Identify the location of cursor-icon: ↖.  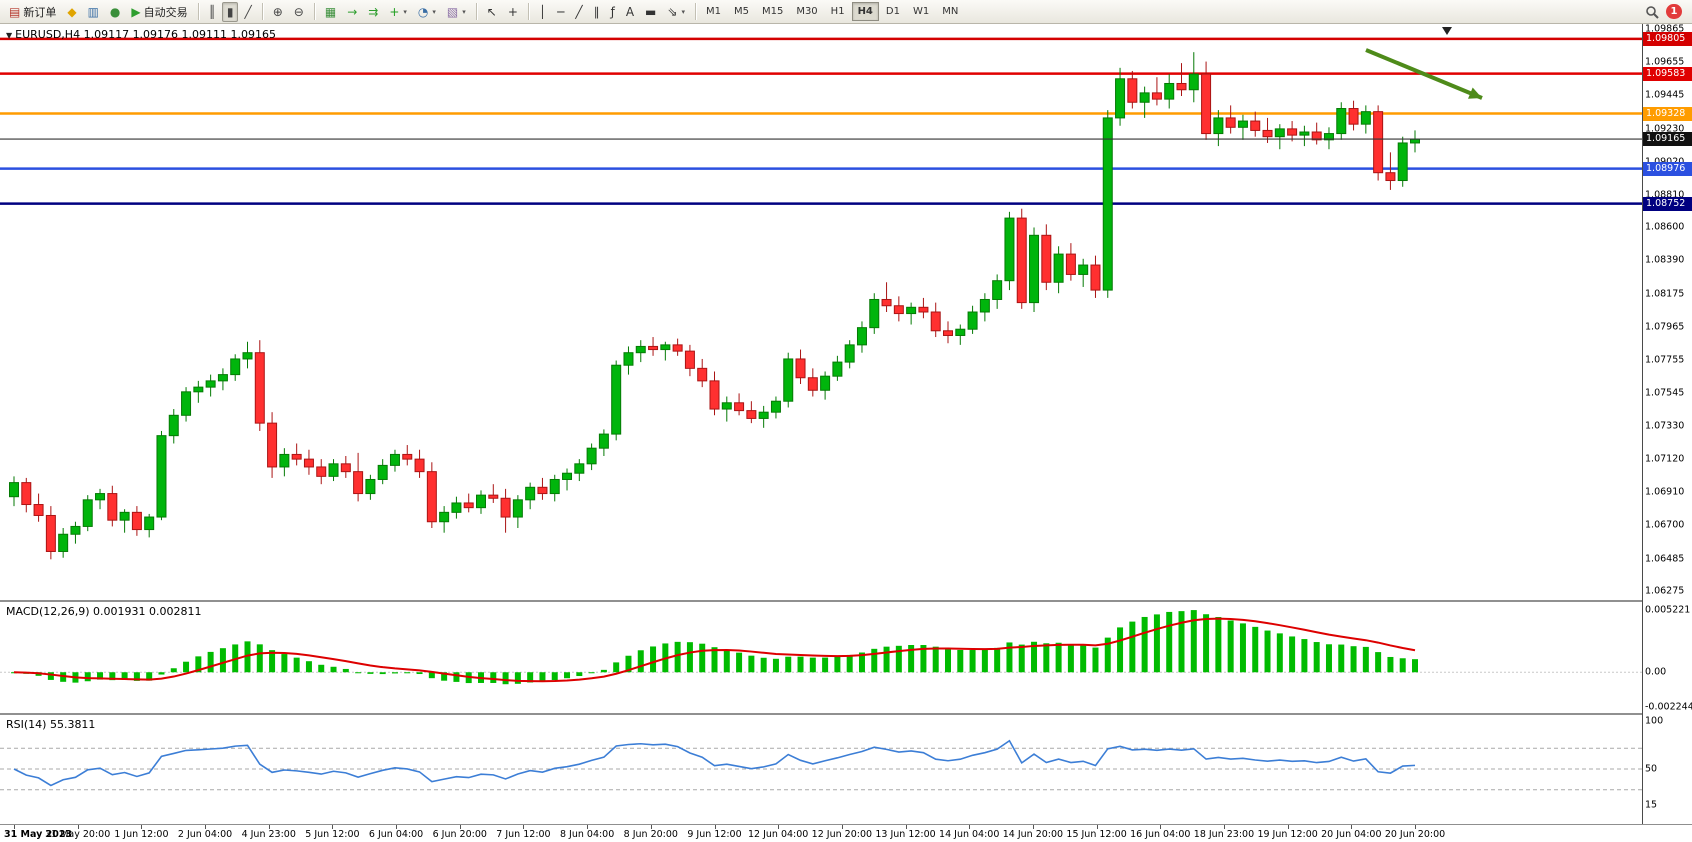
(492, 12).